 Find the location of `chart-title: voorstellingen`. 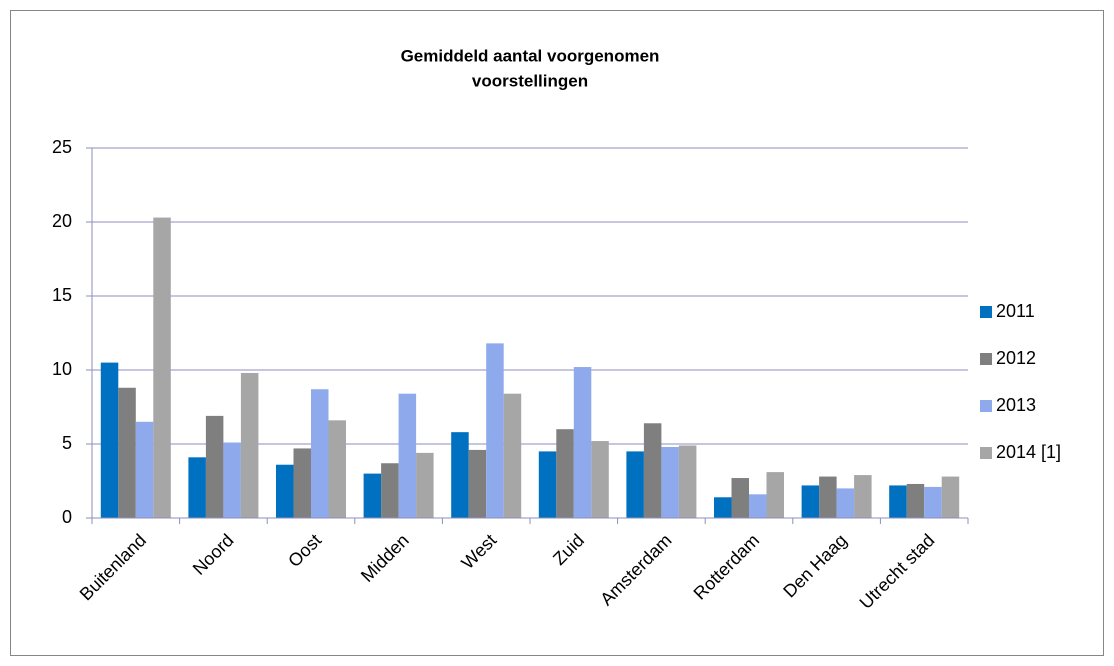

chart-title: voorstellingen is located at coordinates (530, 80).